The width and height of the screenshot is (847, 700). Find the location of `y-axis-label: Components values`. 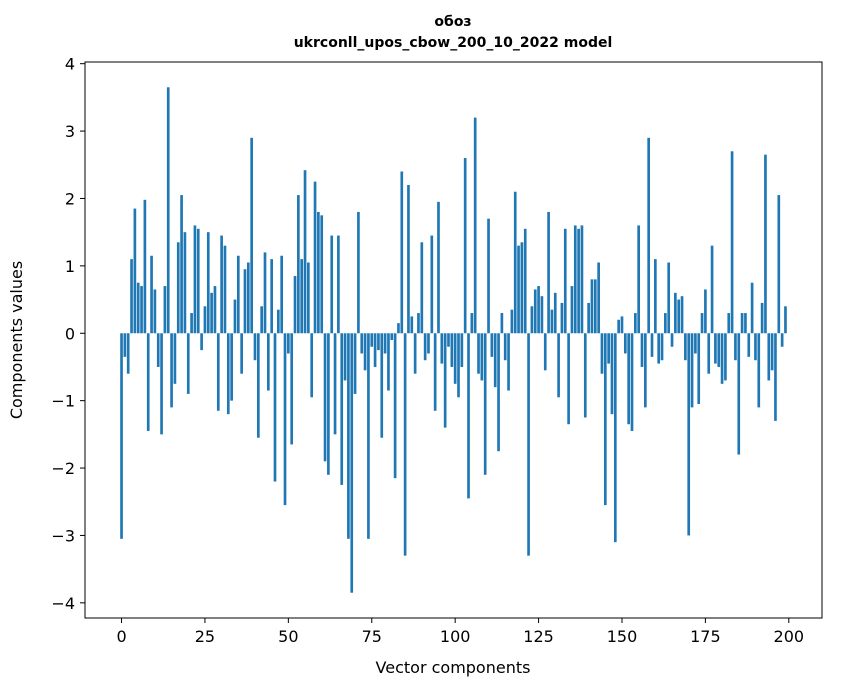

y-axis-label: Components values is located at coordinates (16, 340).